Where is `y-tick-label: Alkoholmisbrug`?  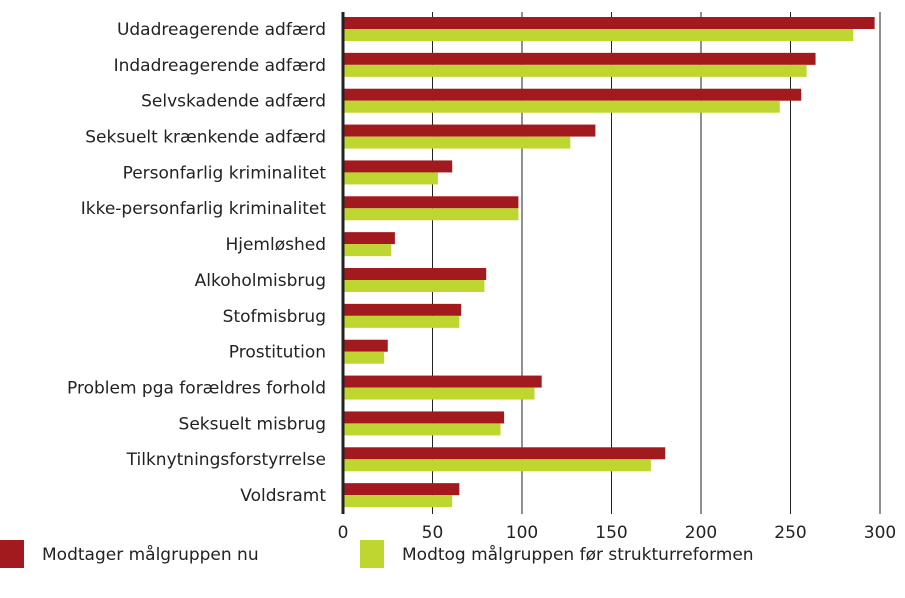
y-tick-label: Alkoholmisbrug is located at coordinates (260, 281).